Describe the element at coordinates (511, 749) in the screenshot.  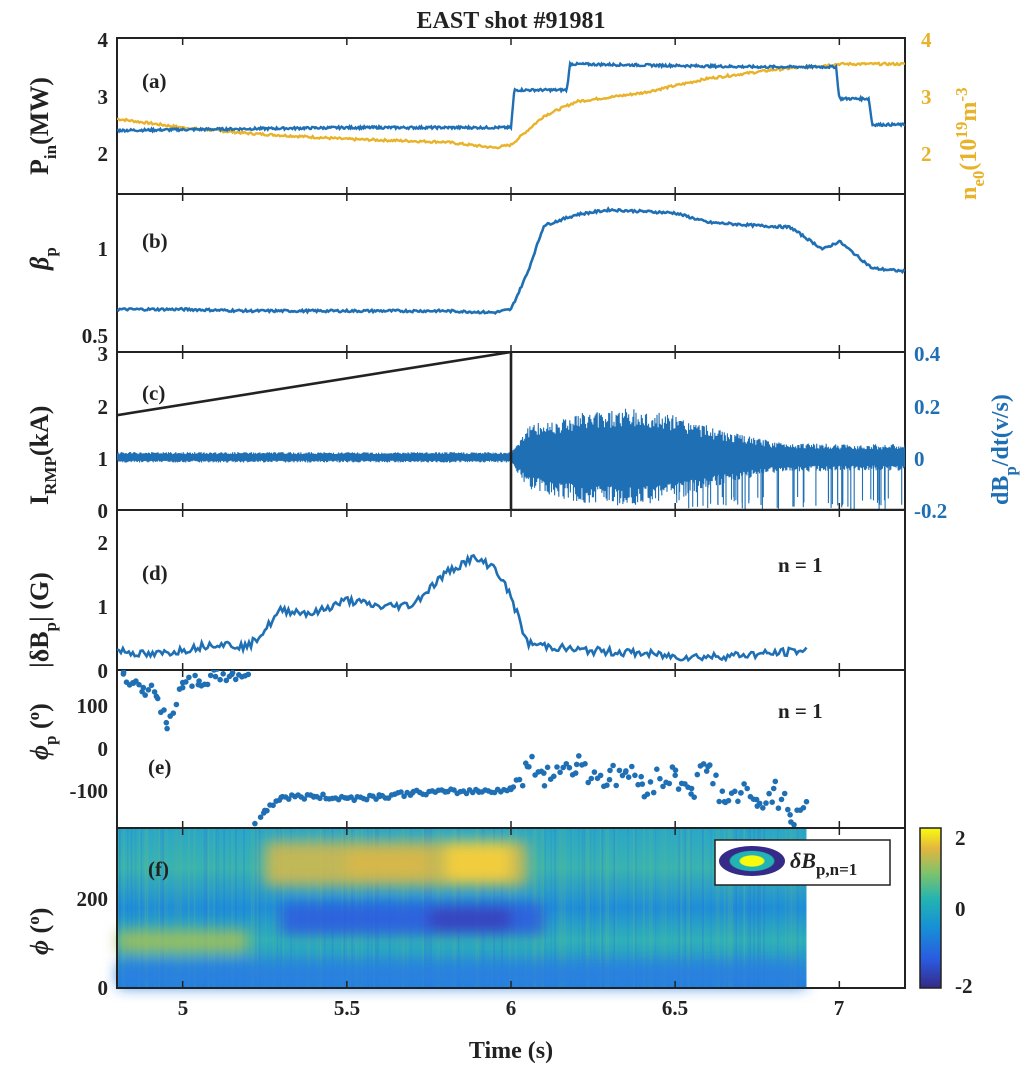
I see `panel-e-frame` at that location.